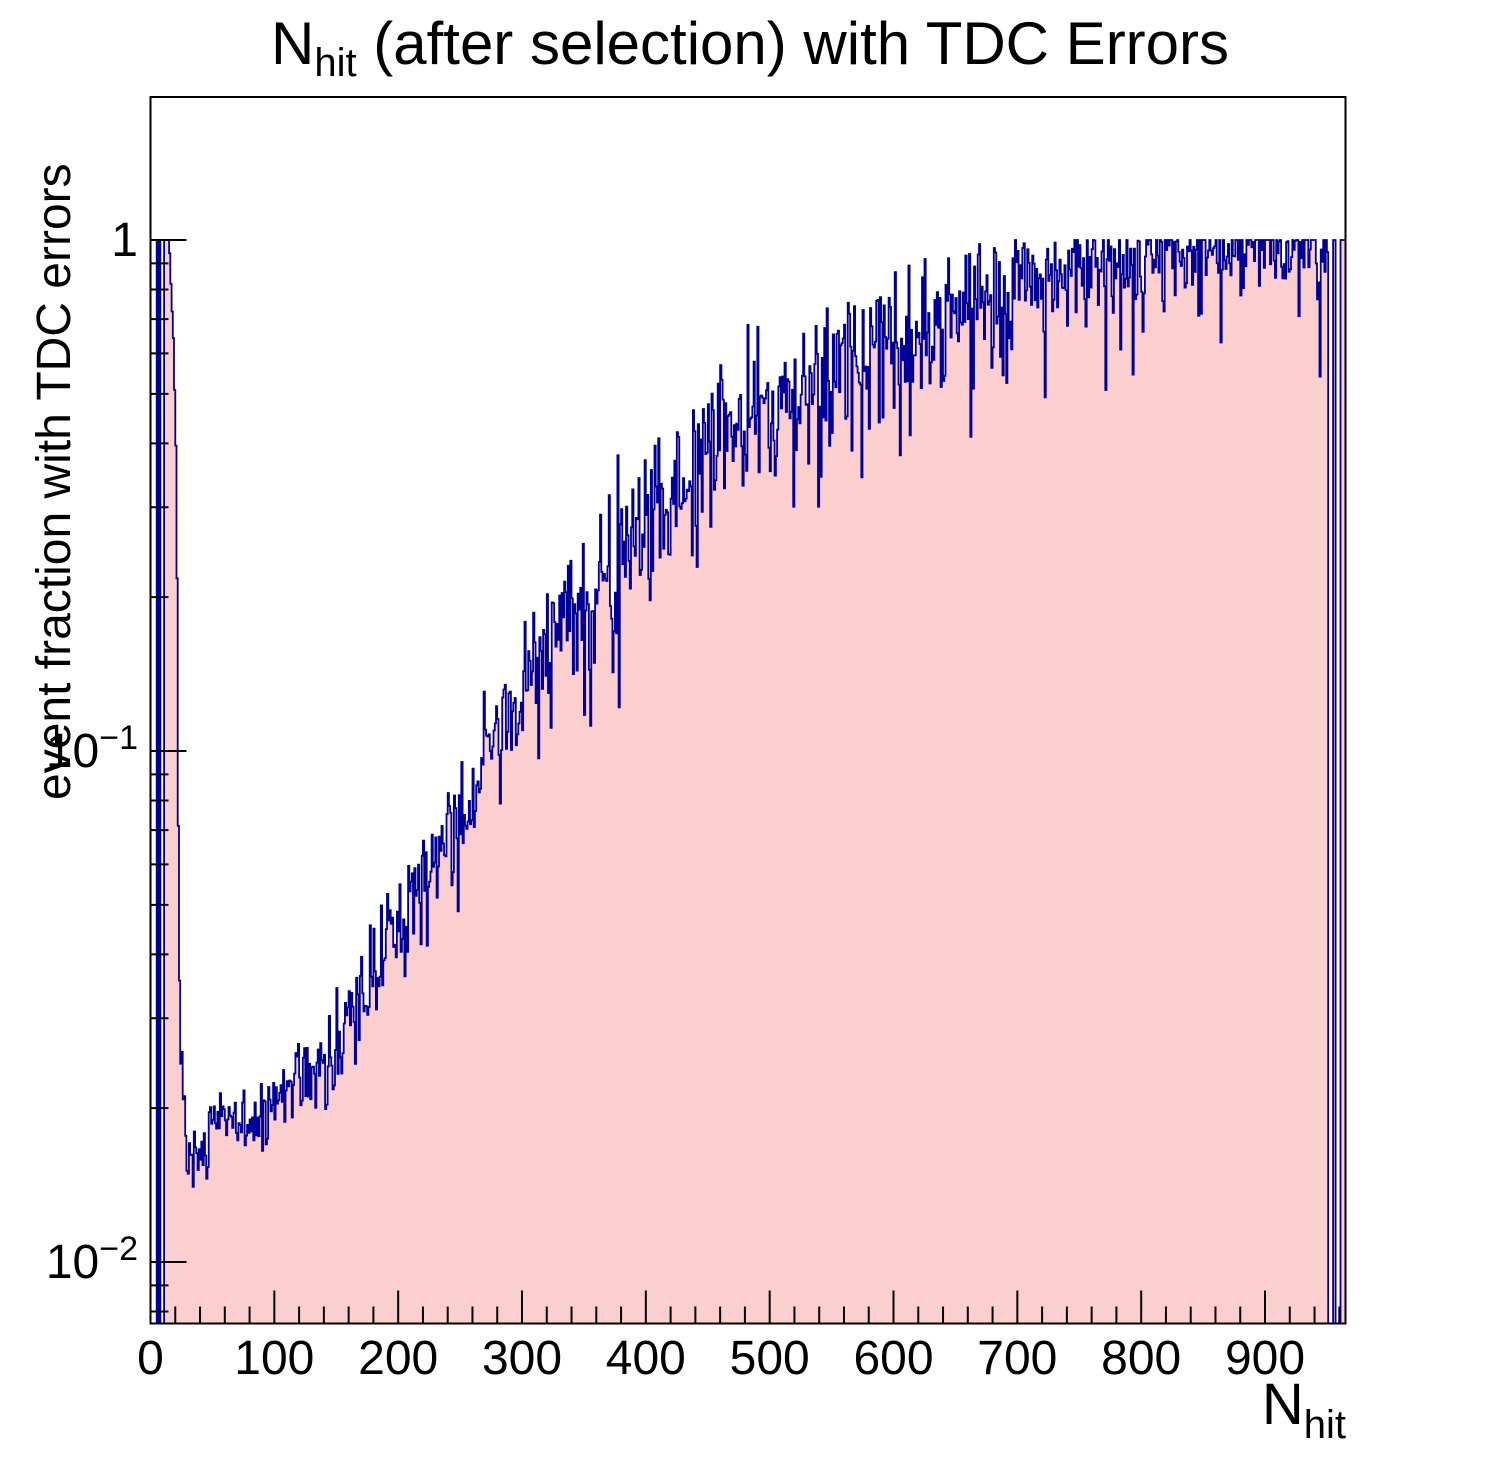  Describe the element at coordinates (1017, 1358) in the screenshot. I see `x-tick-label-700: 700` at that location.